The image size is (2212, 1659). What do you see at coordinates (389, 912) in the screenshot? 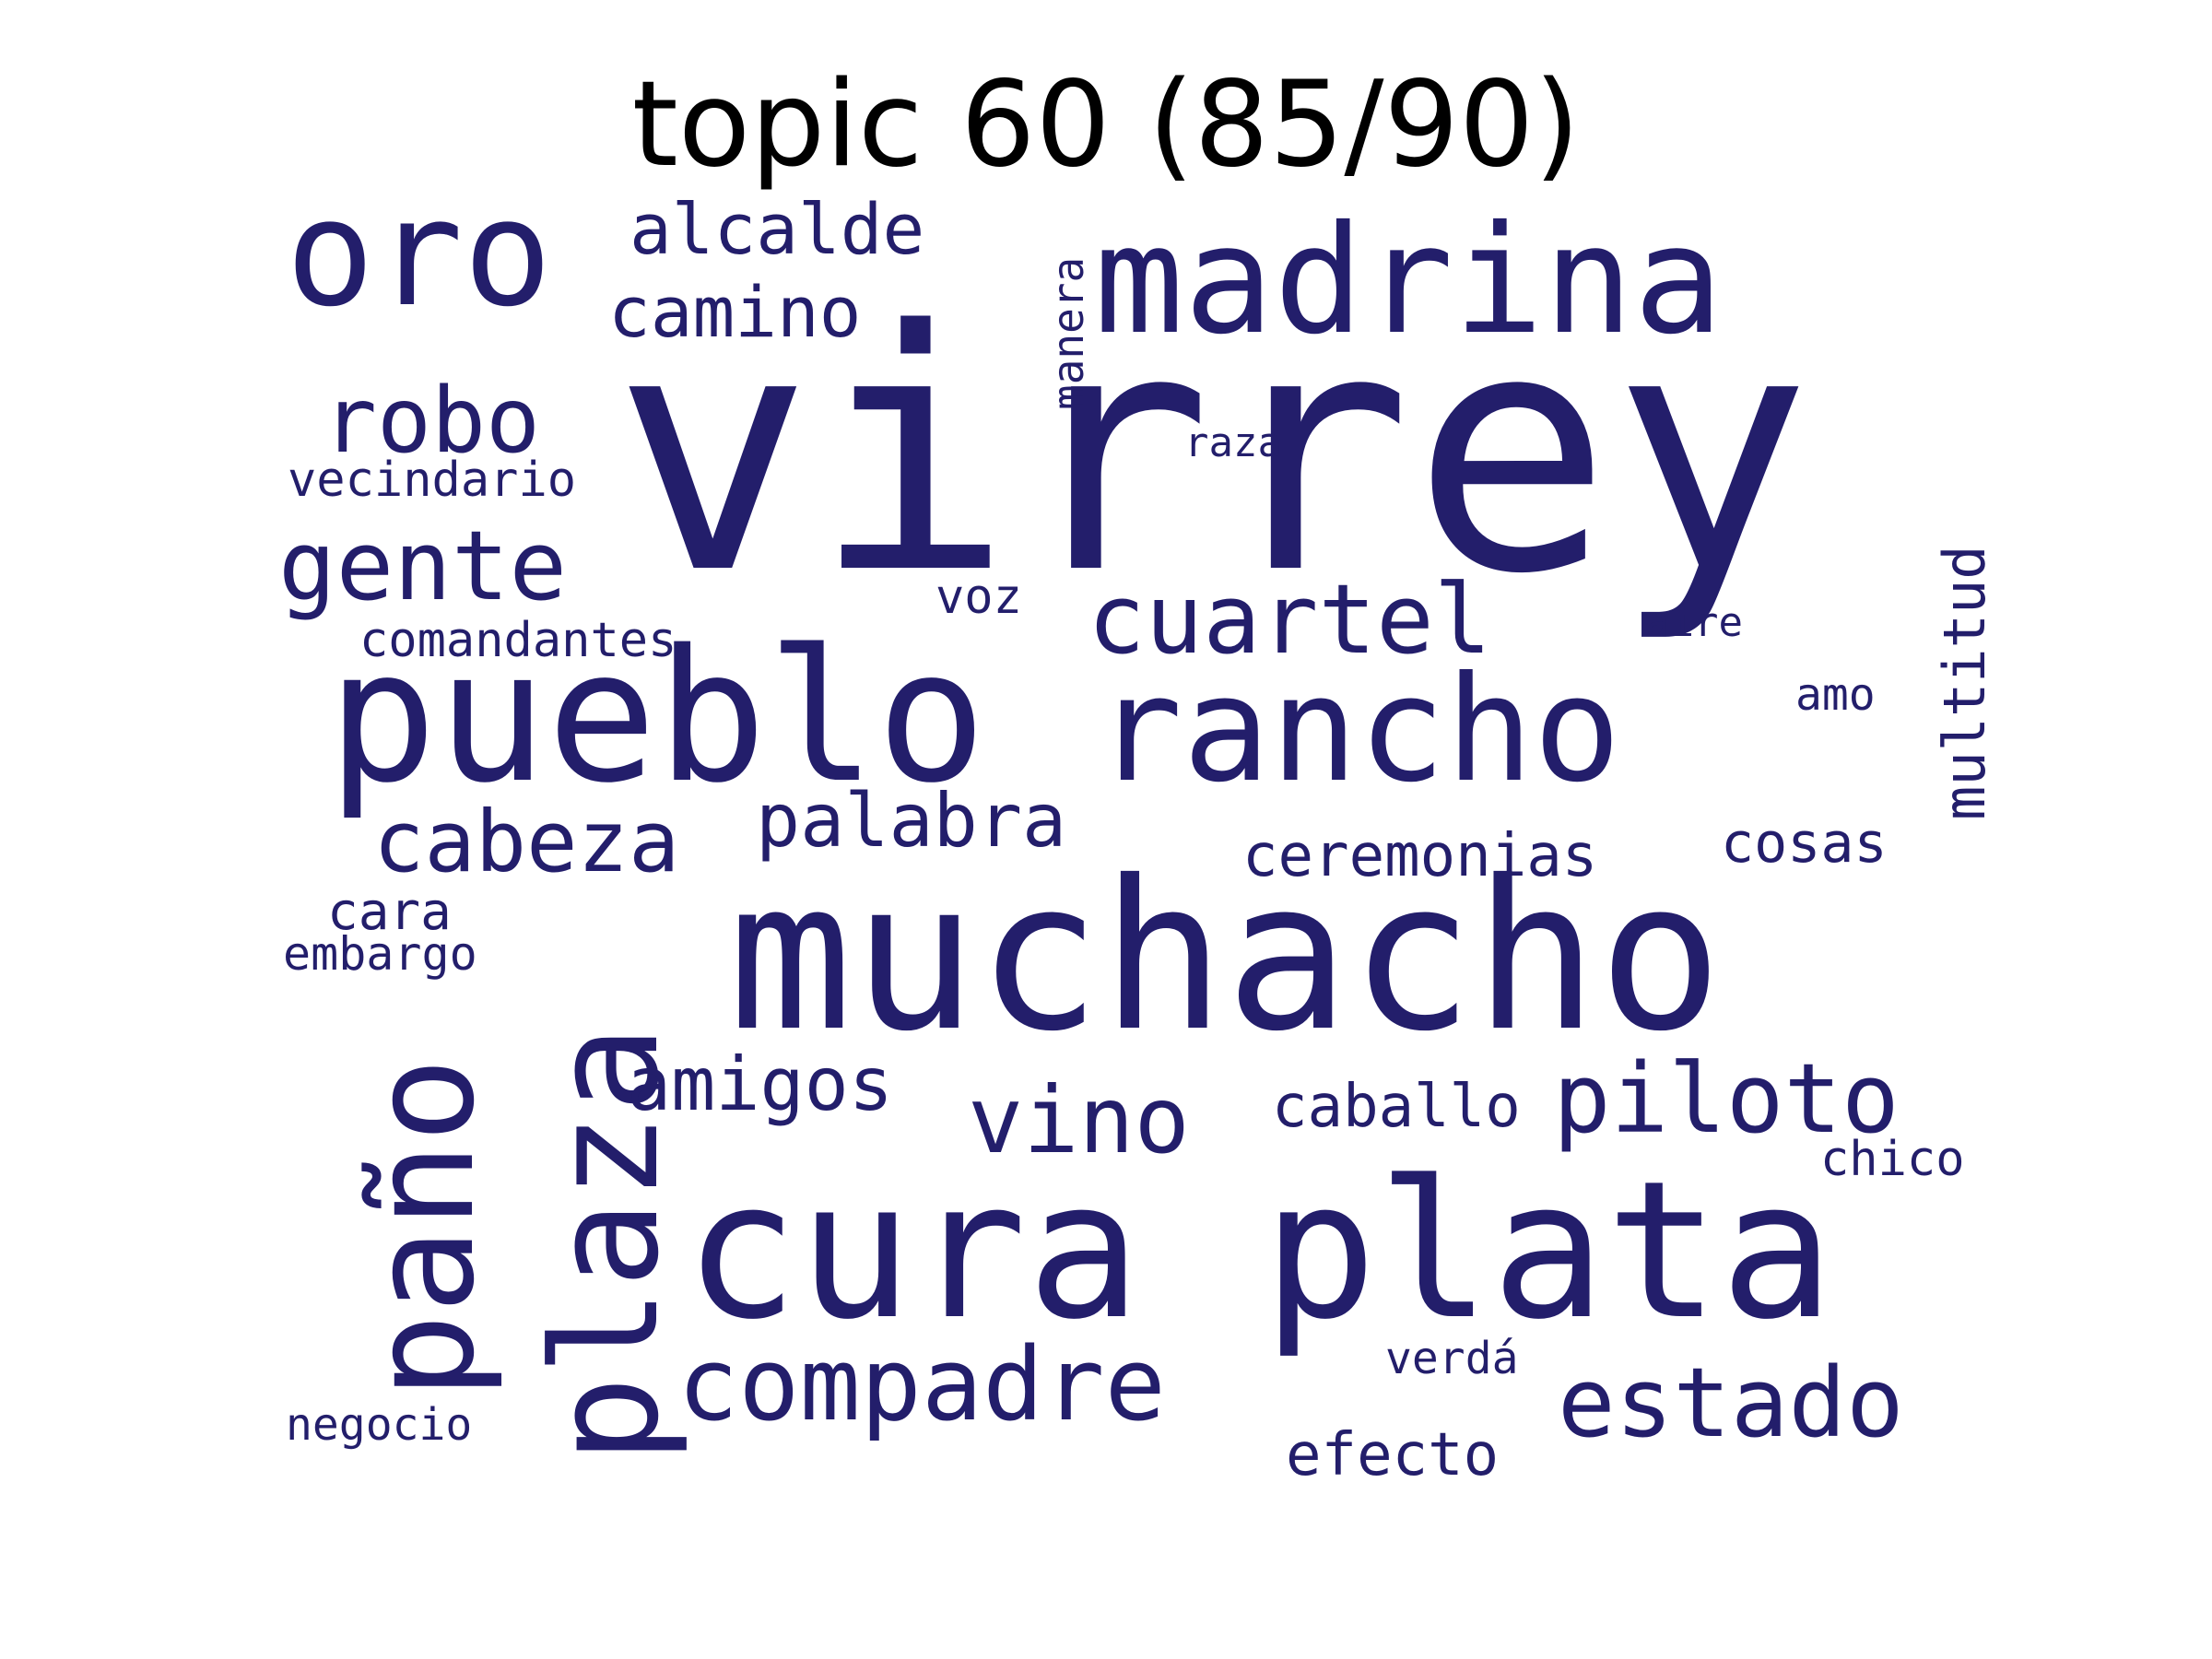
I see `word-cara: cara` at bounding box center [389, 912].